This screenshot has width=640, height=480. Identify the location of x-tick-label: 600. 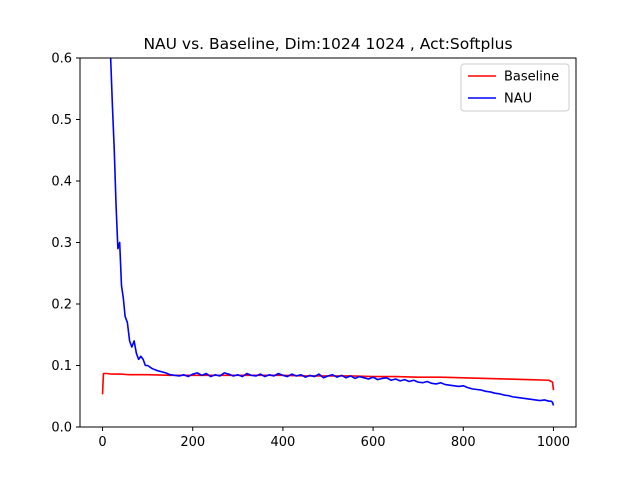
(373, 442).